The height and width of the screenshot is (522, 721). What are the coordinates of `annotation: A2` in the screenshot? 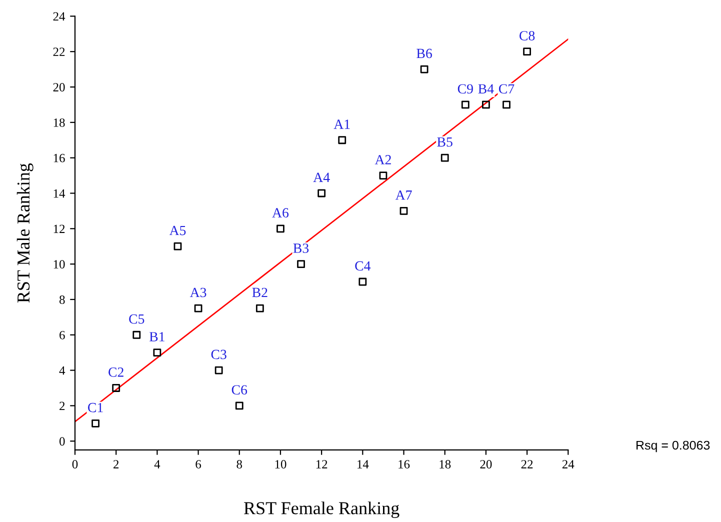 It's located at (382, 159).